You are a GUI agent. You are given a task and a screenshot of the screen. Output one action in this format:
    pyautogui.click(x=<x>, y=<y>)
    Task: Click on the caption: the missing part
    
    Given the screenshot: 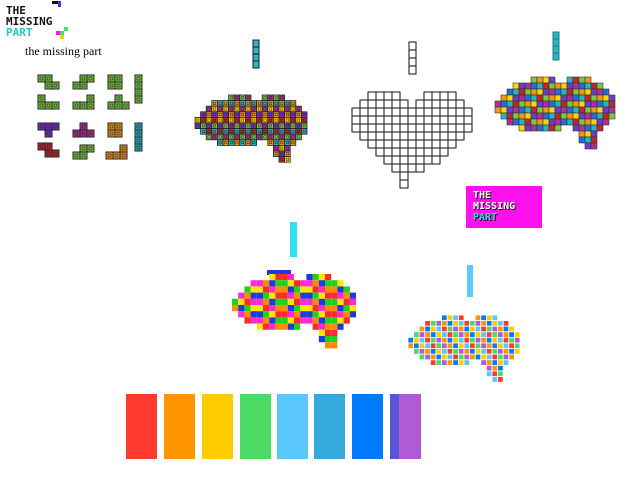 What is the action you would take?
    pyautogui.click(x=63, y=51)
    